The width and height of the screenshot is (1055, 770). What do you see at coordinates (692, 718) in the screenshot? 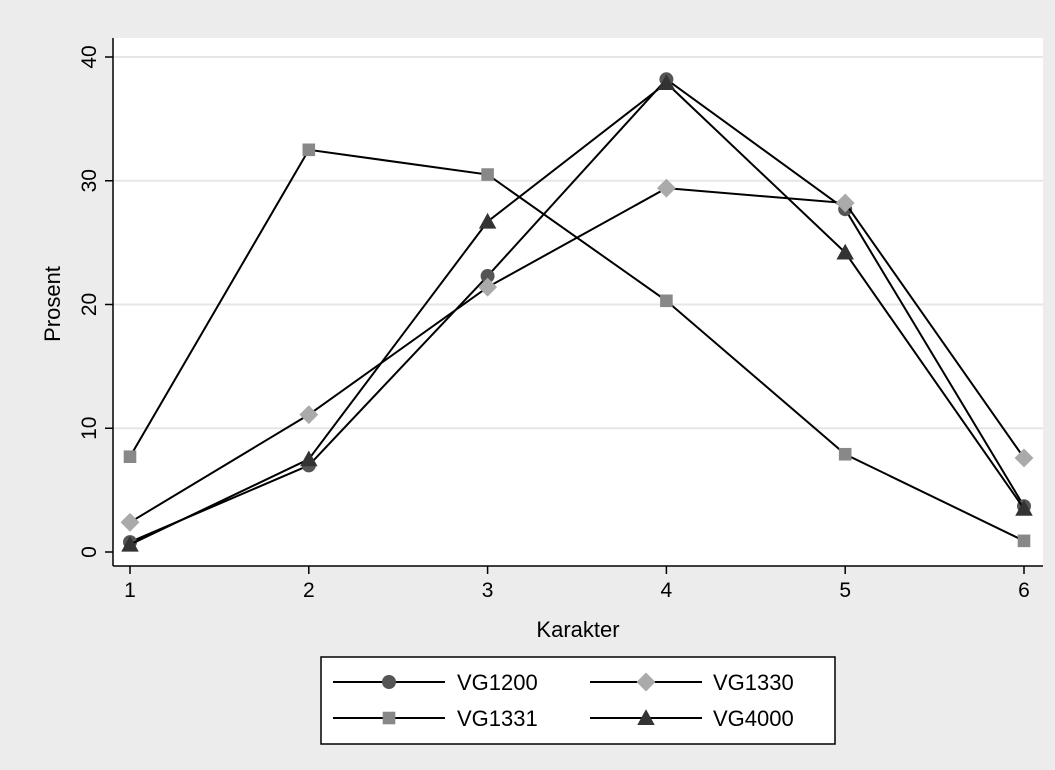
I see `legend-entry: VG4000` at bounding box center [692, 718].